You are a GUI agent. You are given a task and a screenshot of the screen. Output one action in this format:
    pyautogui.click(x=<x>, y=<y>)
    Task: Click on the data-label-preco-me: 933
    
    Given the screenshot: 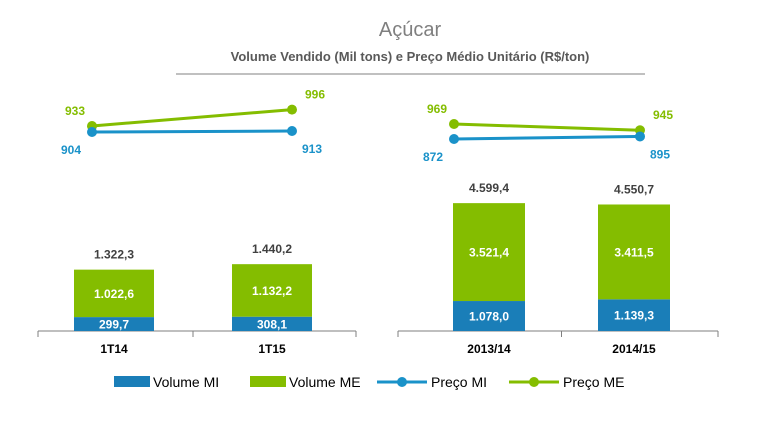 What is the action you would take?
    pyautogui.click(x=75, y=111)
    